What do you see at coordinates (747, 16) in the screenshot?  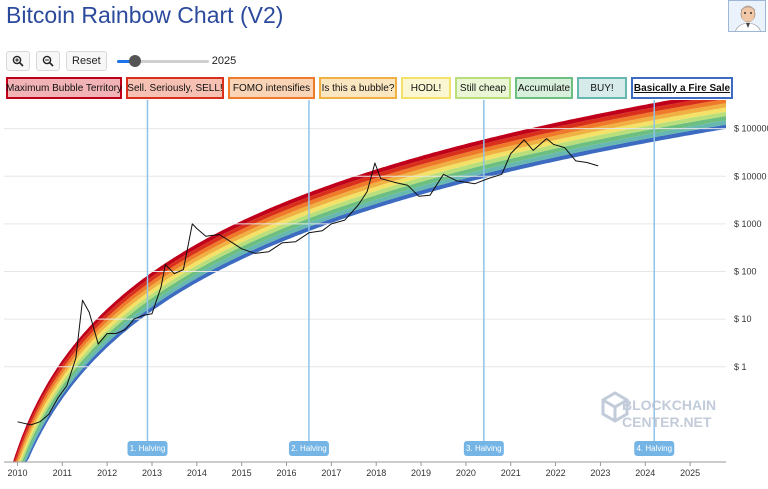 I see `avatar` at bounding box center [747, 16].